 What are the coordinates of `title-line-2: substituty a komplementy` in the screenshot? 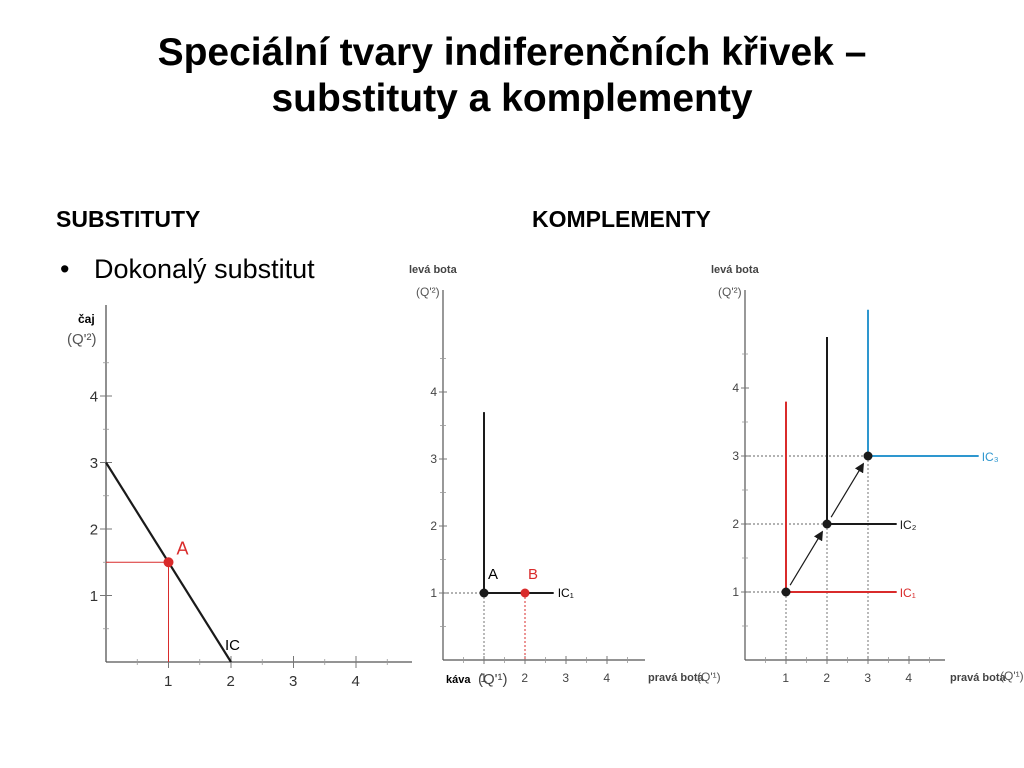 It's located at (512, 98).